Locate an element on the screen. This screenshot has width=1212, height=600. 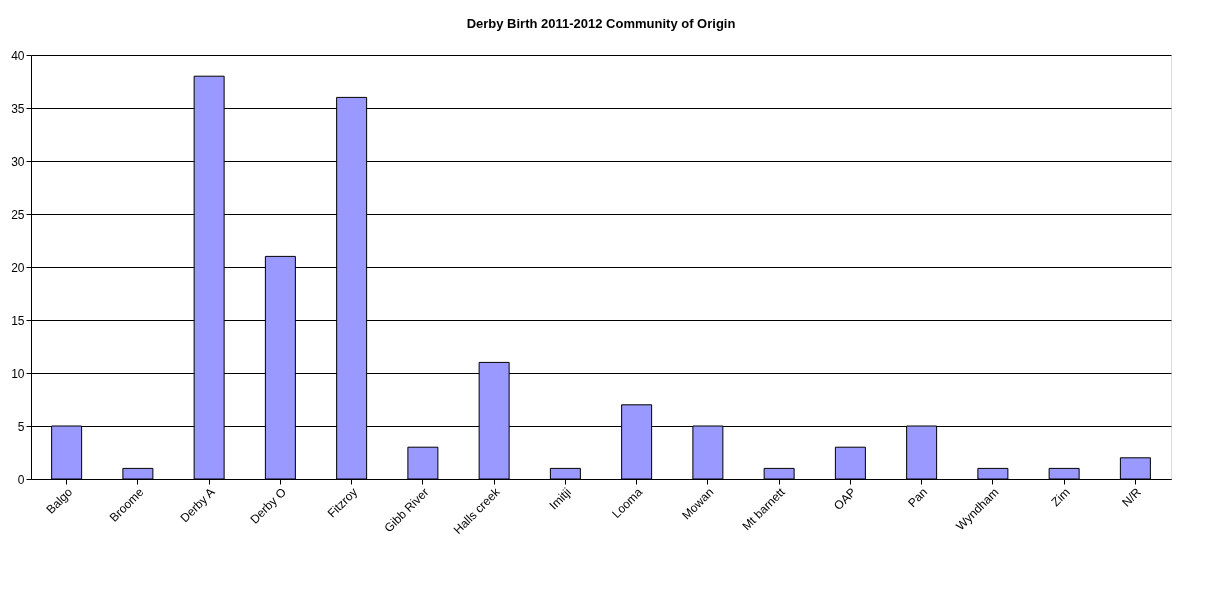
y-tick-label: 35 is located at coordinates (18, 108).